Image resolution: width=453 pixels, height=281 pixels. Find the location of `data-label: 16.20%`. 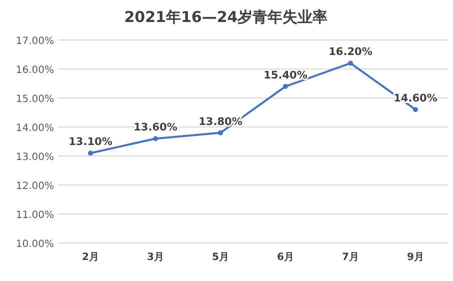

data-label: 16.20% is located at coordinates (350, 52).